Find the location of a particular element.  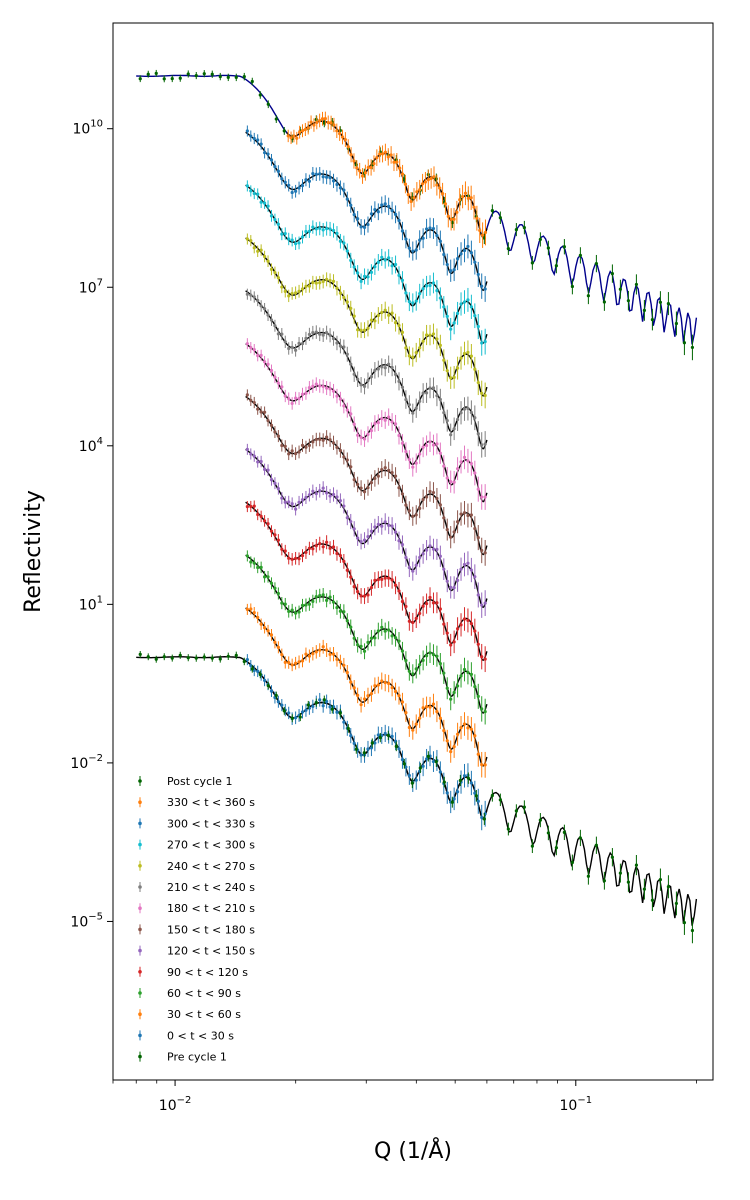

legend-item: 240 < t < 270 s is located at coordinates (196, 866).